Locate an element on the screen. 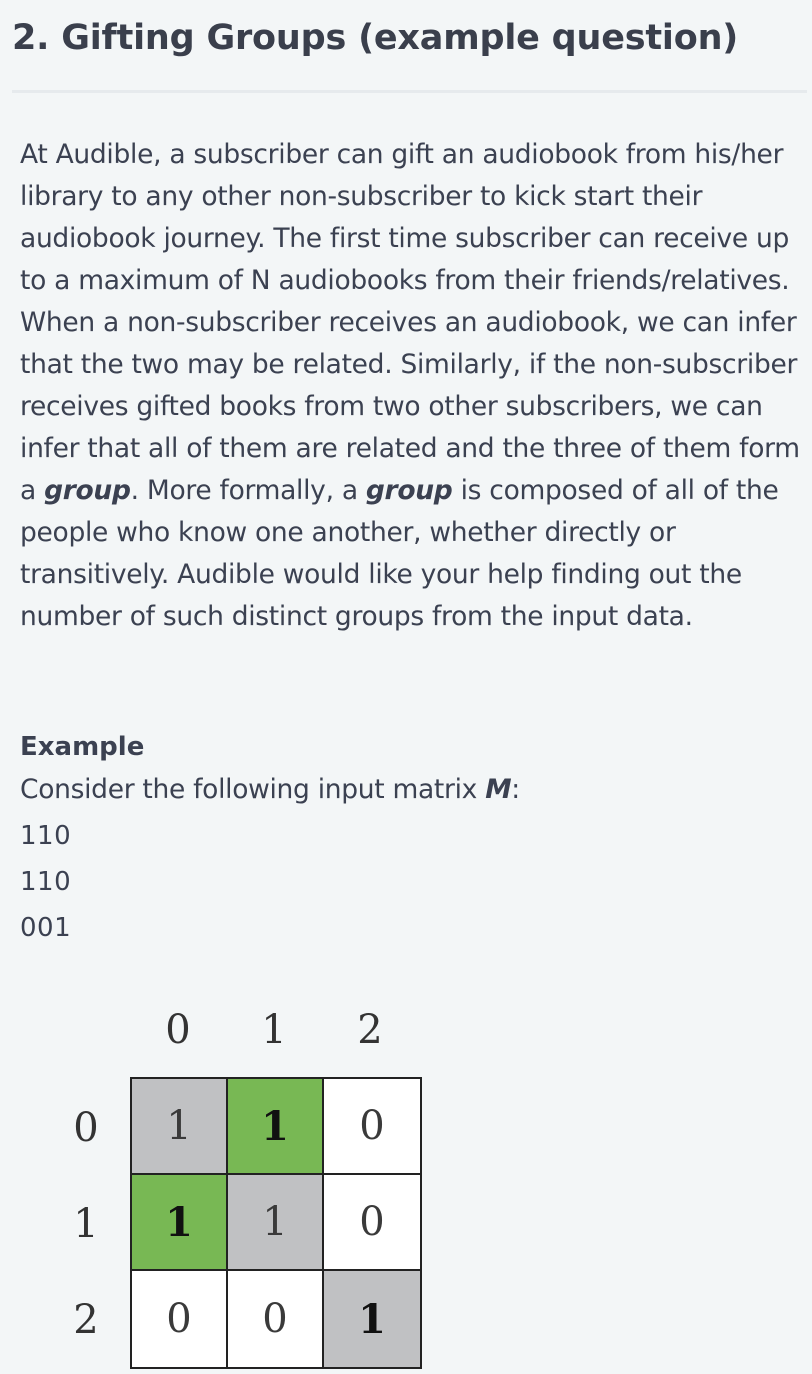 The width and height of the screenshot is (812, 1374). example-intro-suffix: : is located at coordinates (515, 789).